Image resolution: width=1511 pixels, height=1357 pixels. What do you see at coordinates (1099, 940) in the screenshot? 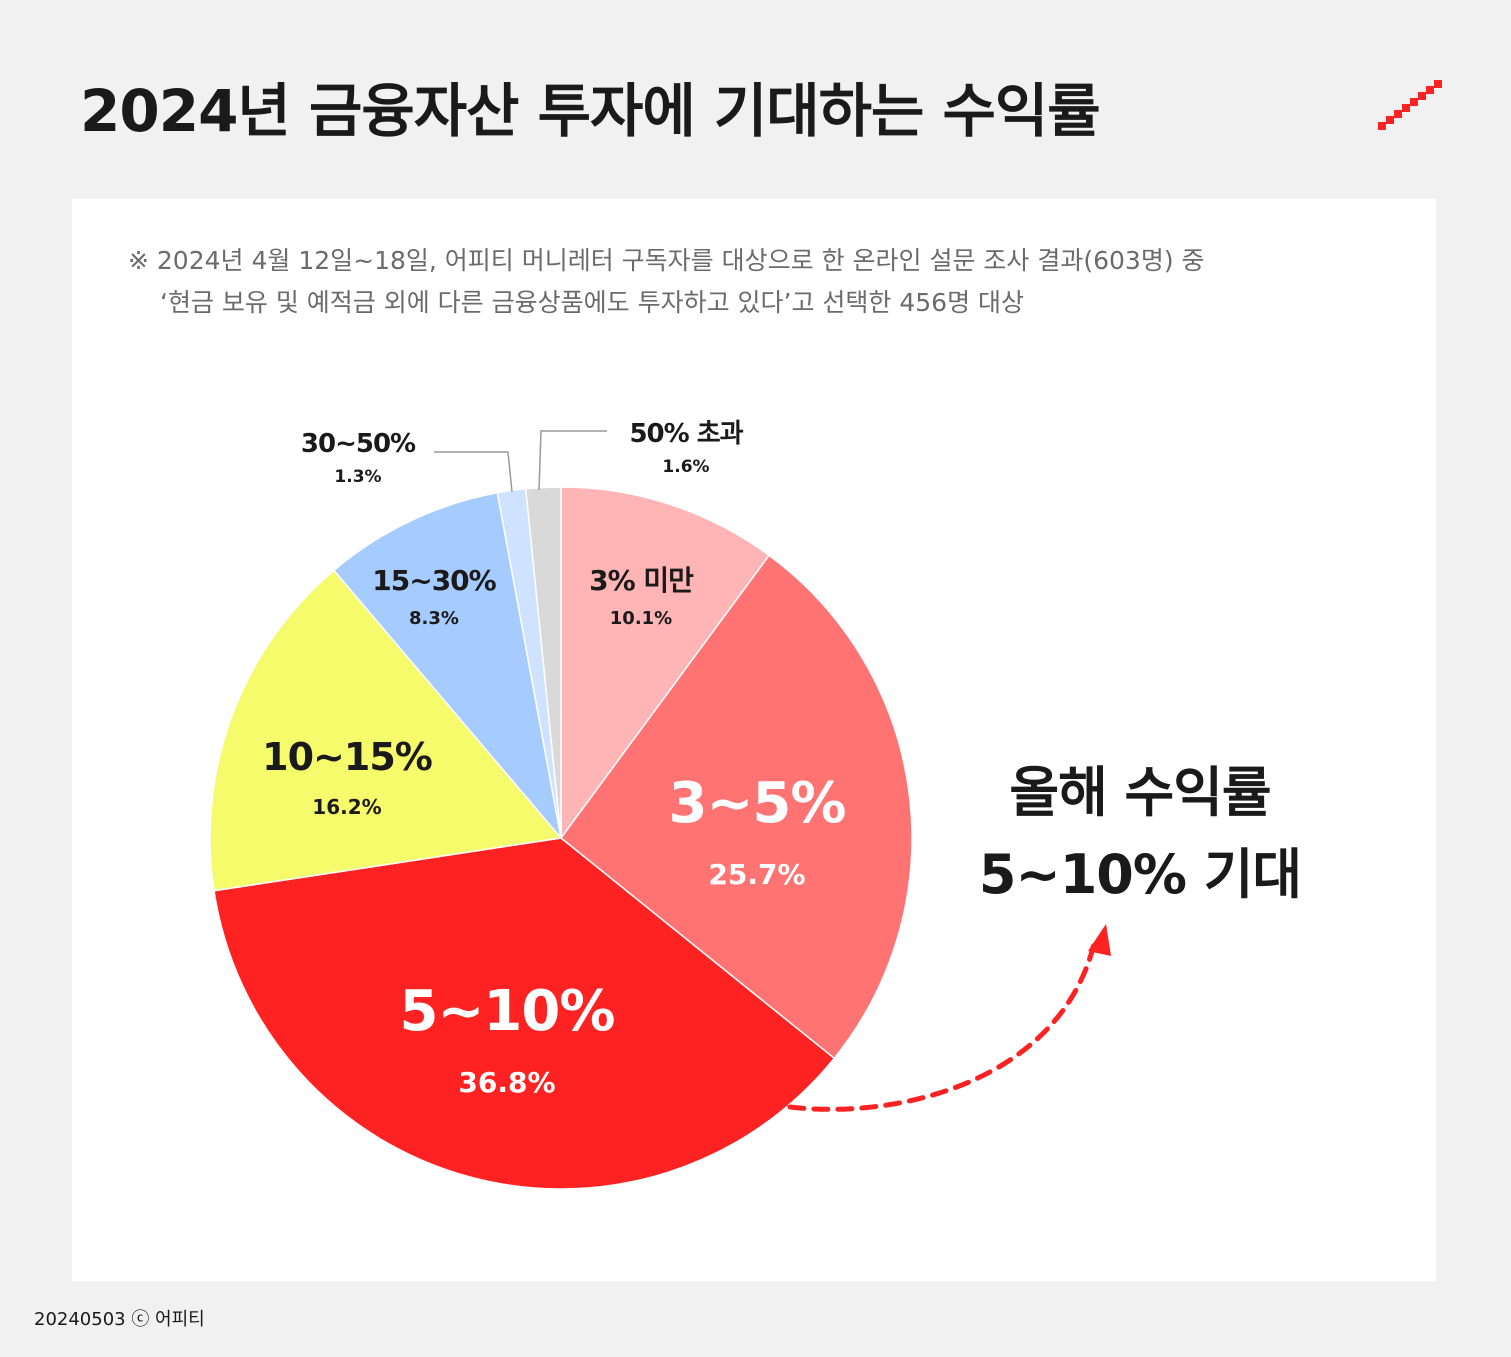
I see `arrow-head-icon` at bounding box center [1099, 940].